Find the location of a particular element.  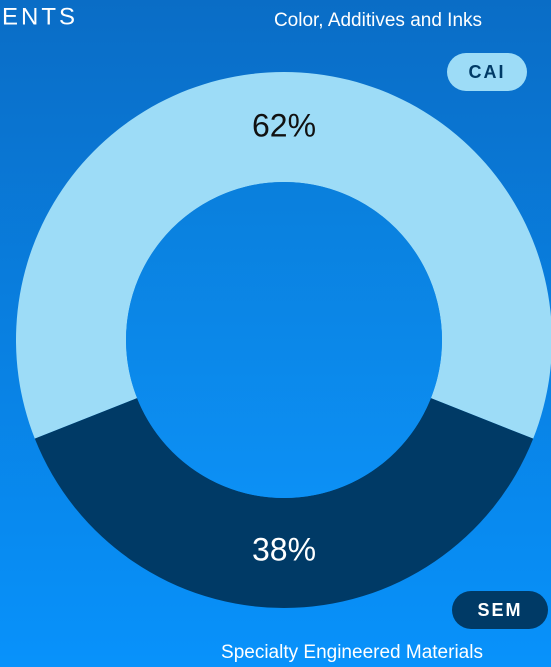

chart-title: ENTS is located at coordinates (40, 16).